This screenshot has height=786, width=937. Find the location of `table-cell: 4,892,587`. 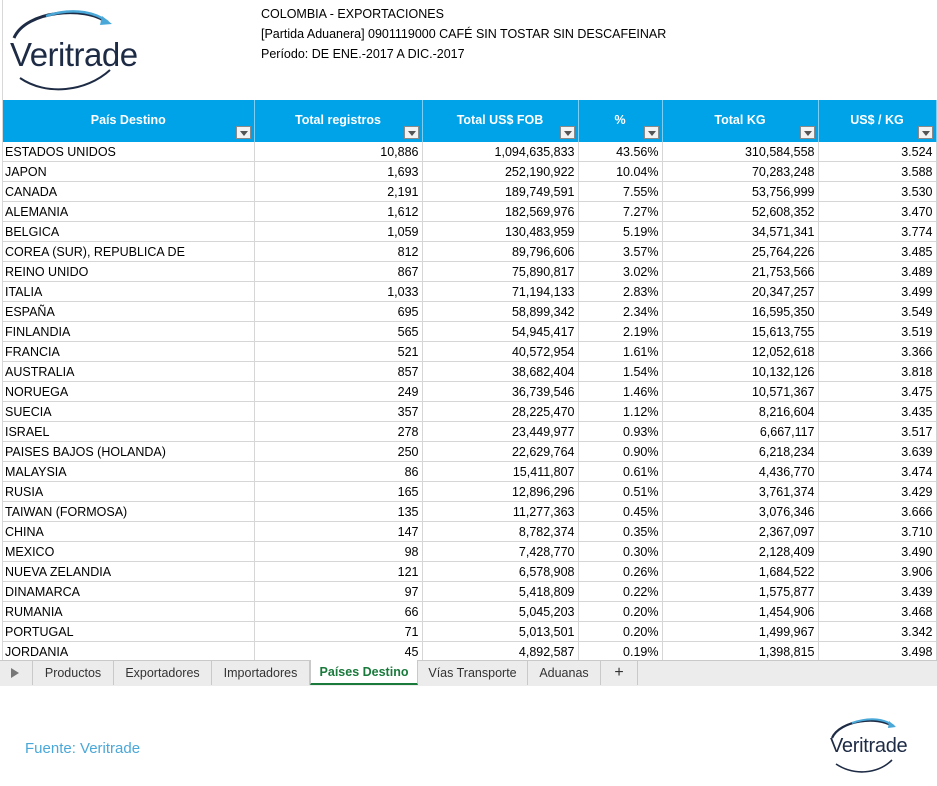

table-cell: 4,892,587 is located at coordinates (500, 651).